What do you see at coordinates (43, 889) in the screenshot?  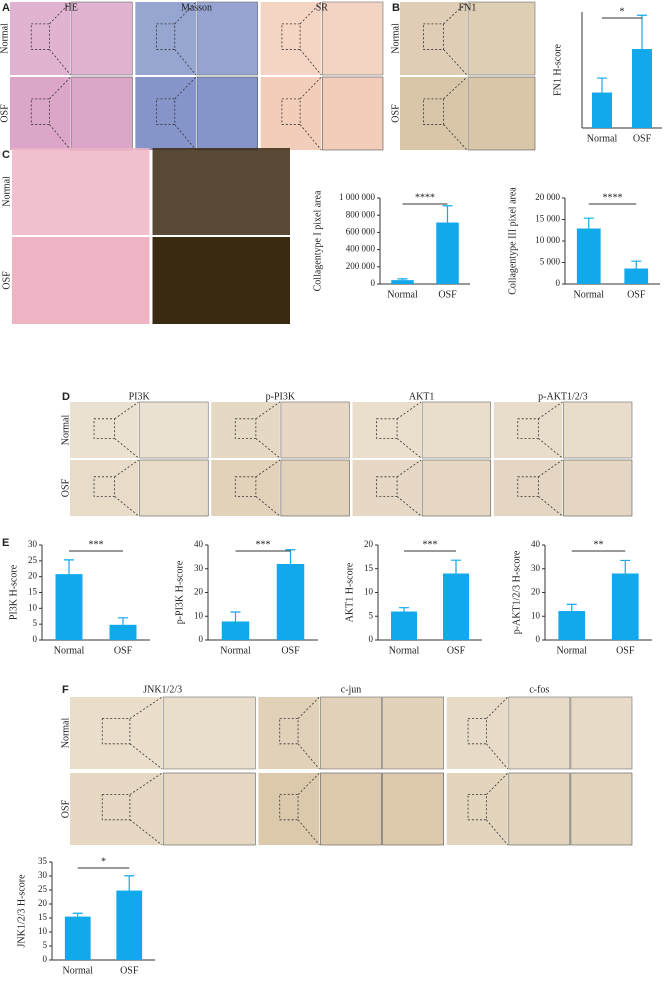 I see `y-tick-label: 25` at bounding box center [43, 889].